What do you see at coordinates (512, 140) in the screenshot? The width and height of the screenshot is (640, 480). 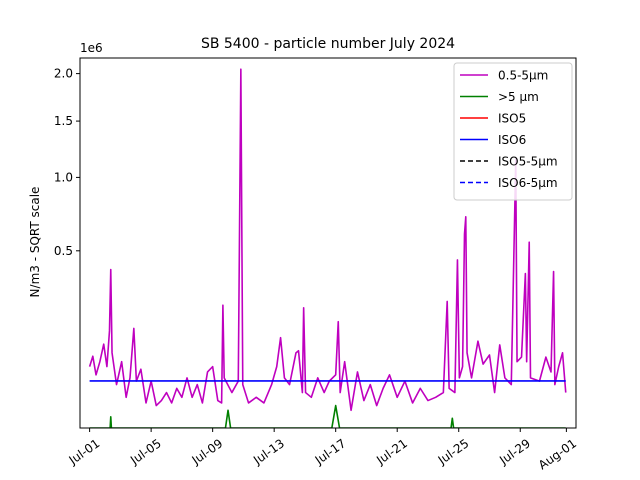 I see `legend-label-3: ISO6` at bounding box center [512, 140].